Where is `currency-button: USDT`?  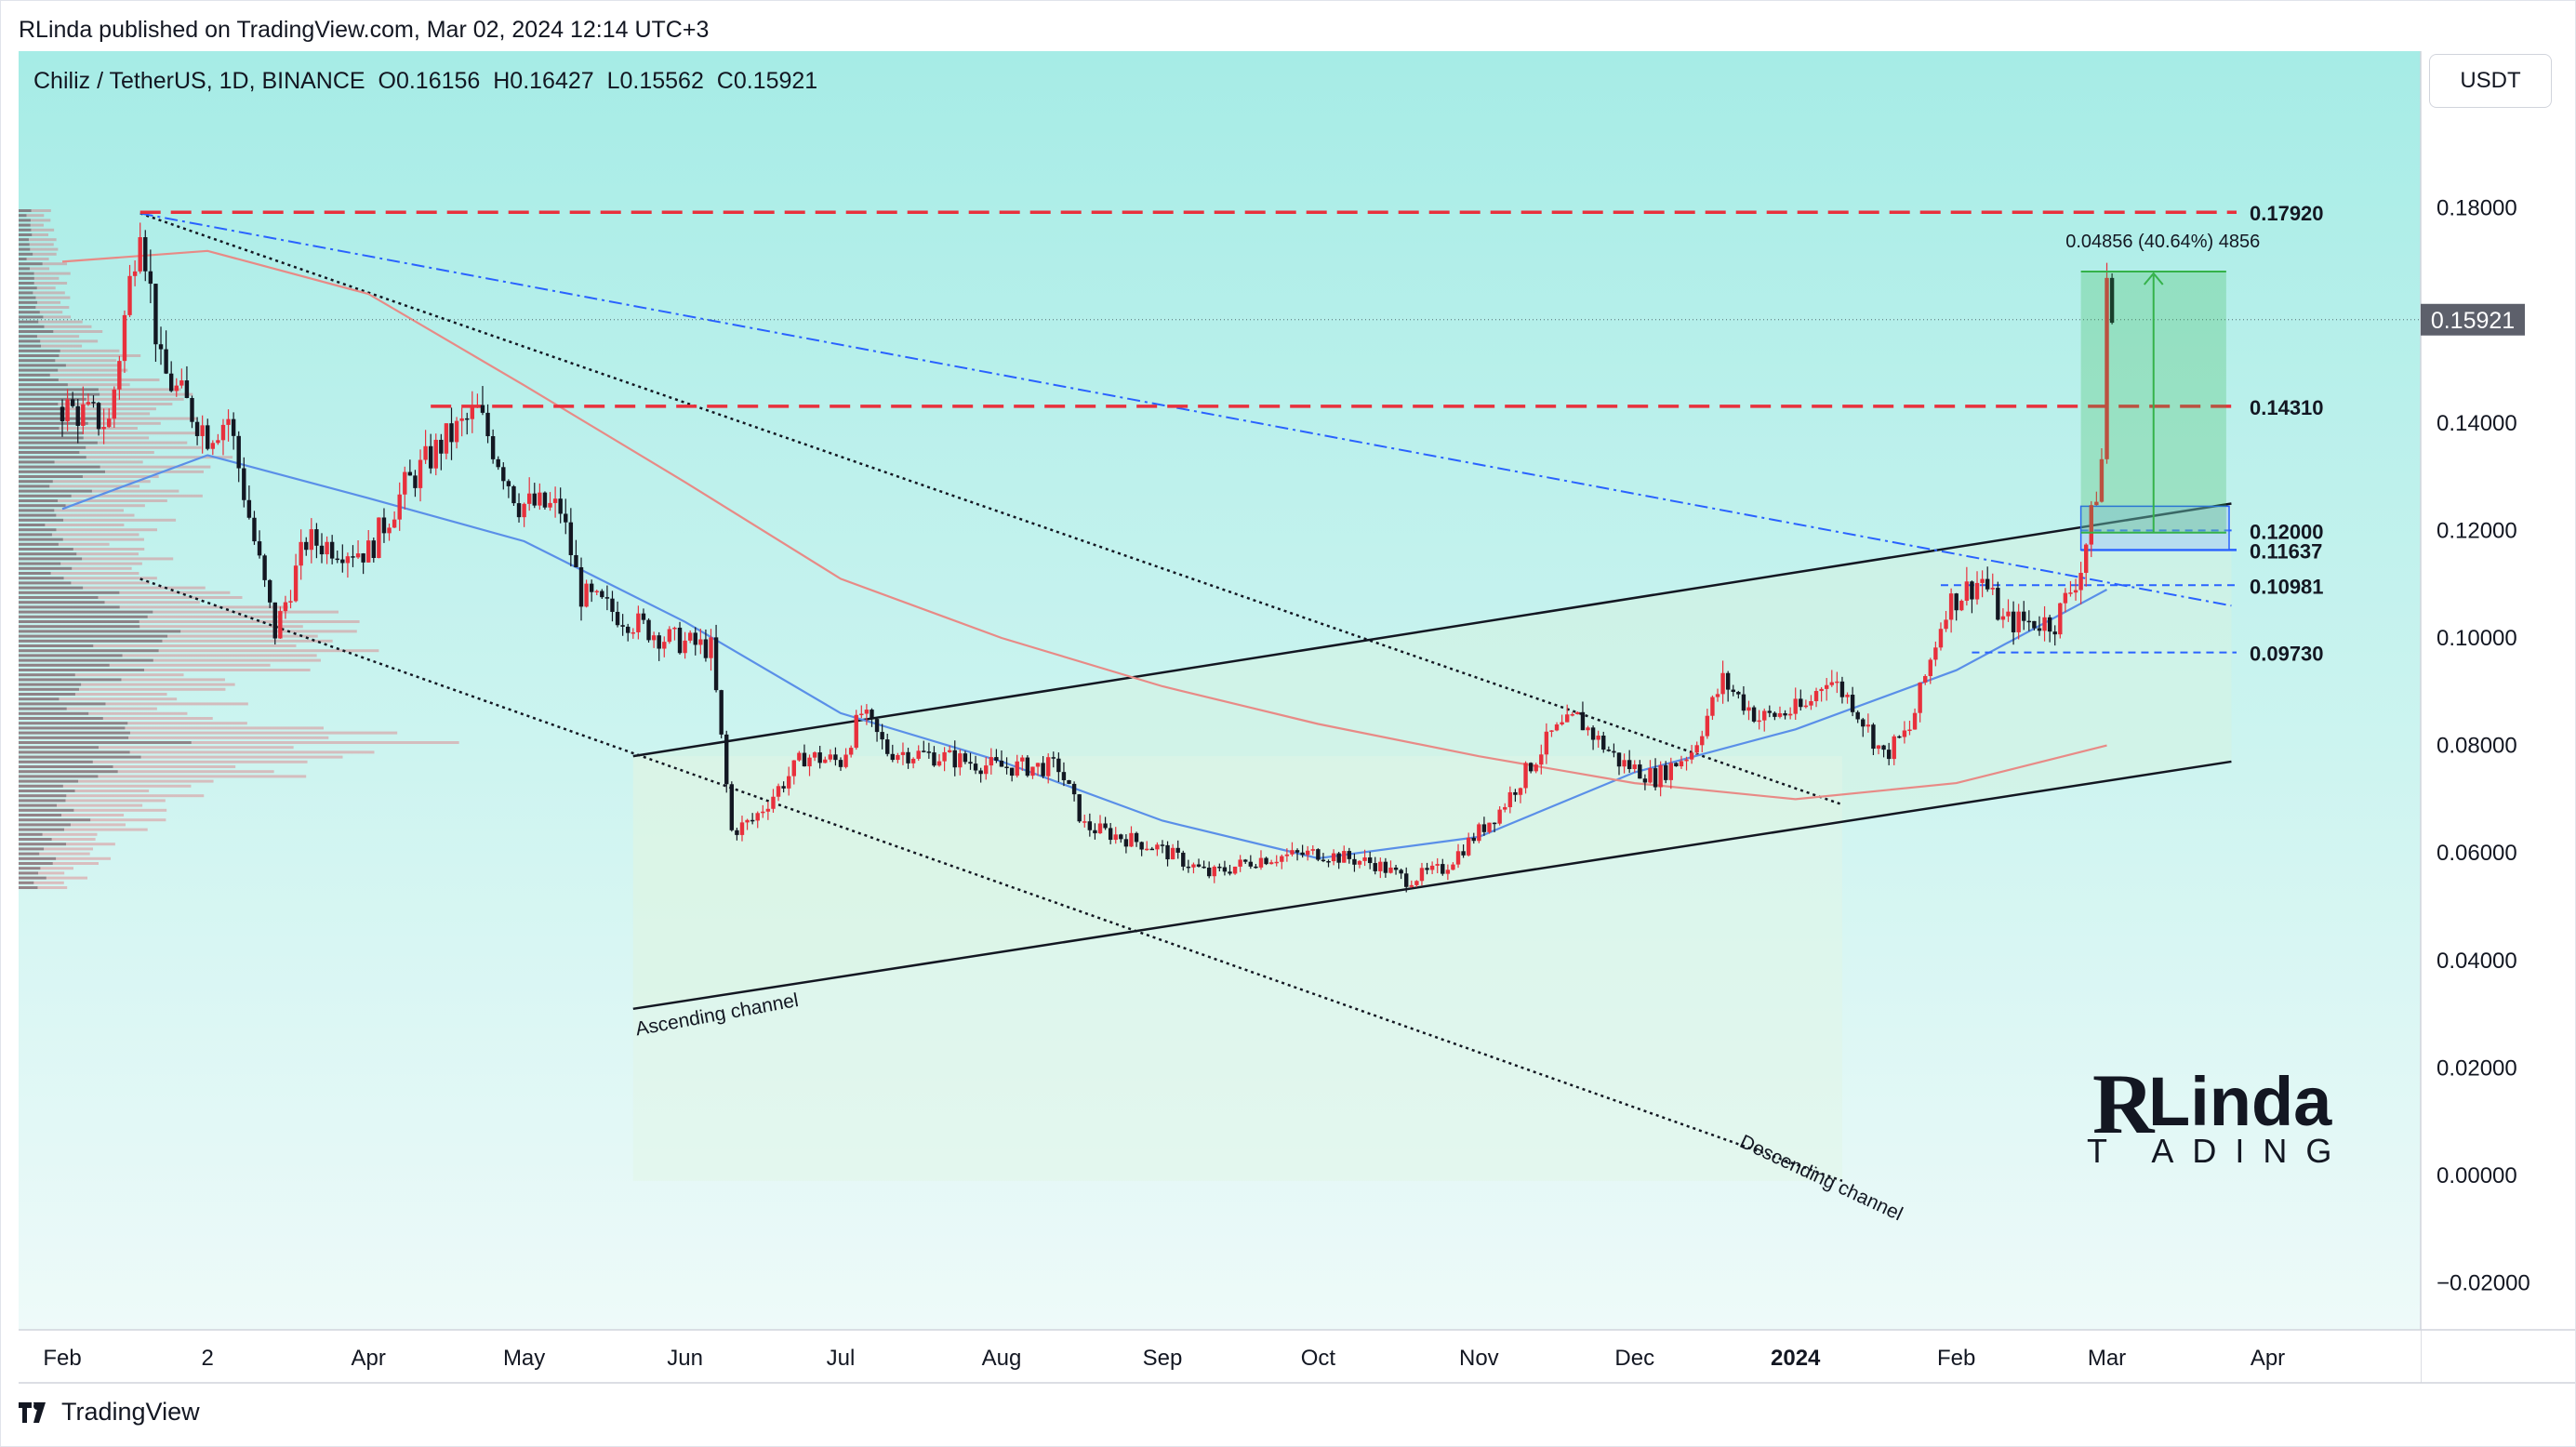
currency-button: USDT is located at coordinates (2490, 81).